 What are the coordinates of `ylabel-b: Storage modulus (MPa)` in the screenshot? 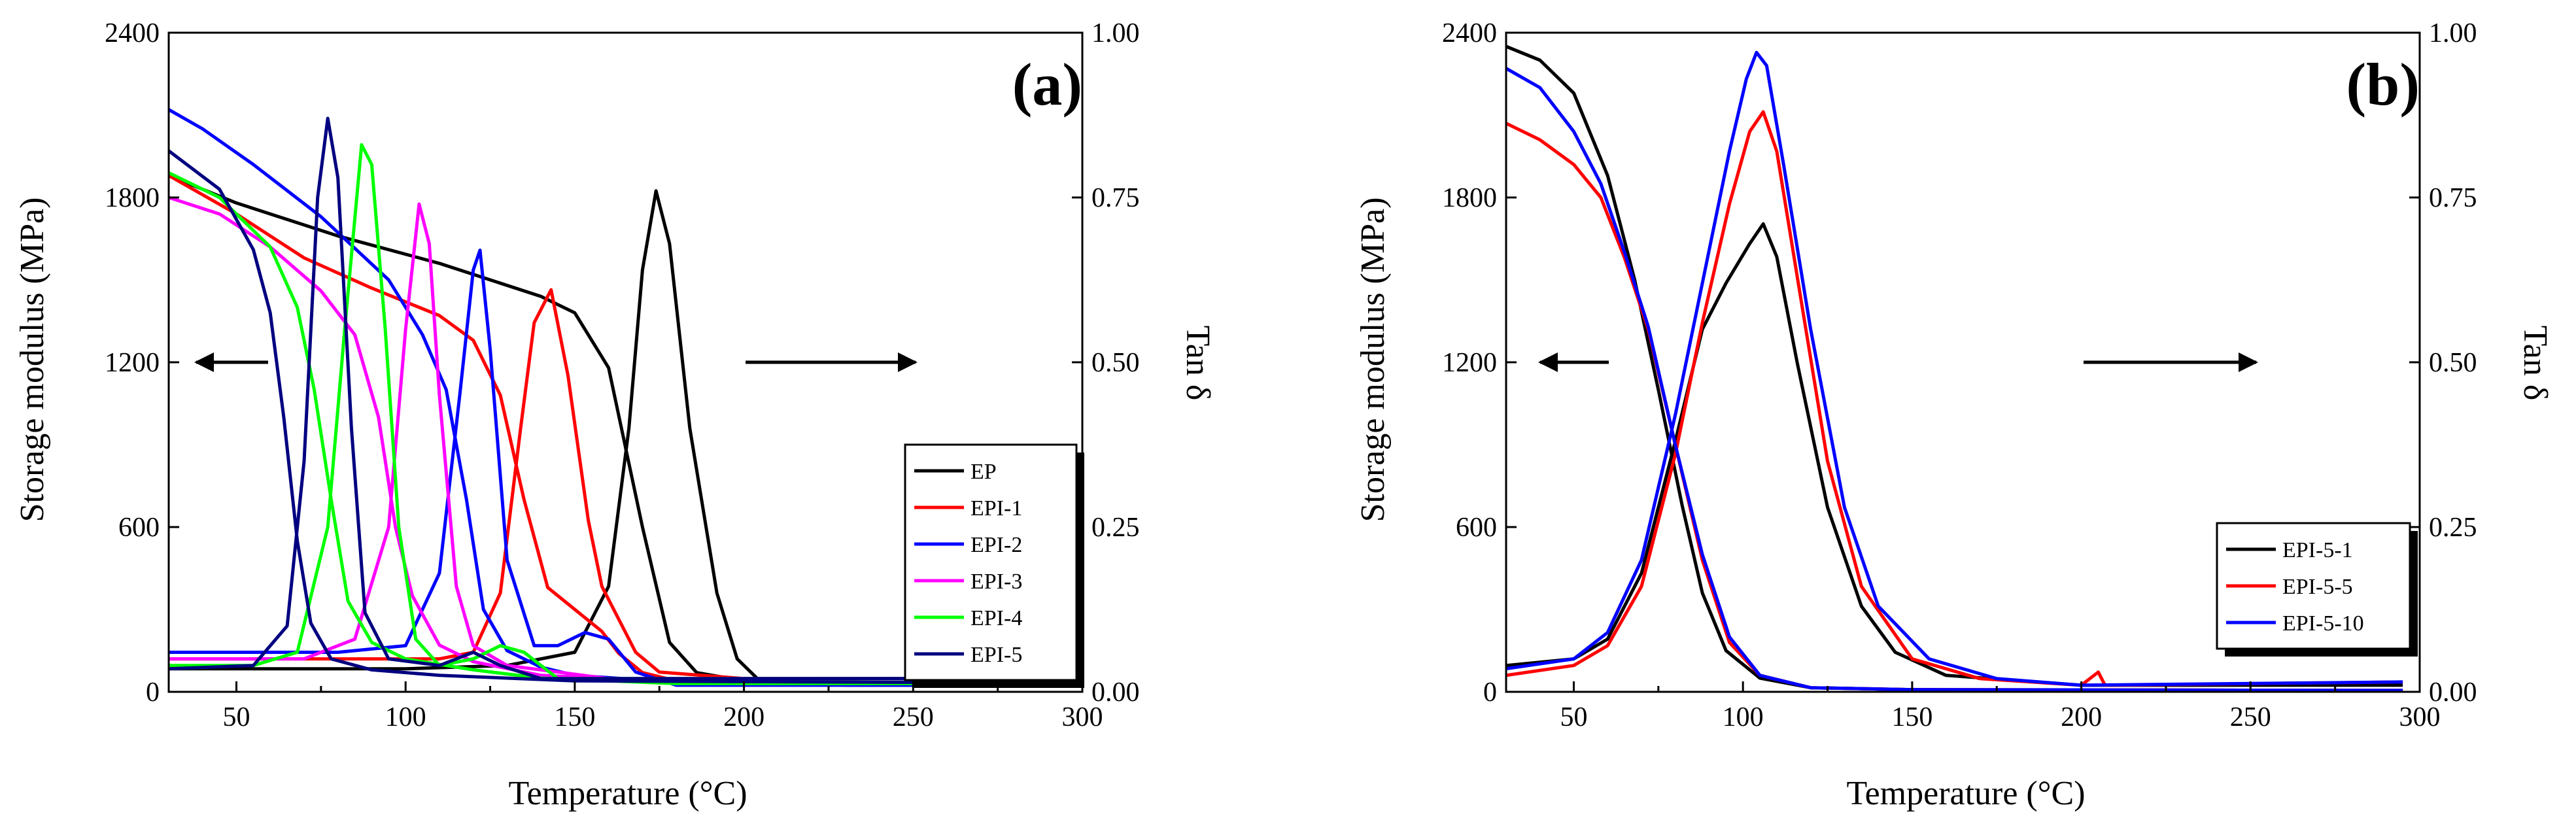 It's located at (1373, 359).